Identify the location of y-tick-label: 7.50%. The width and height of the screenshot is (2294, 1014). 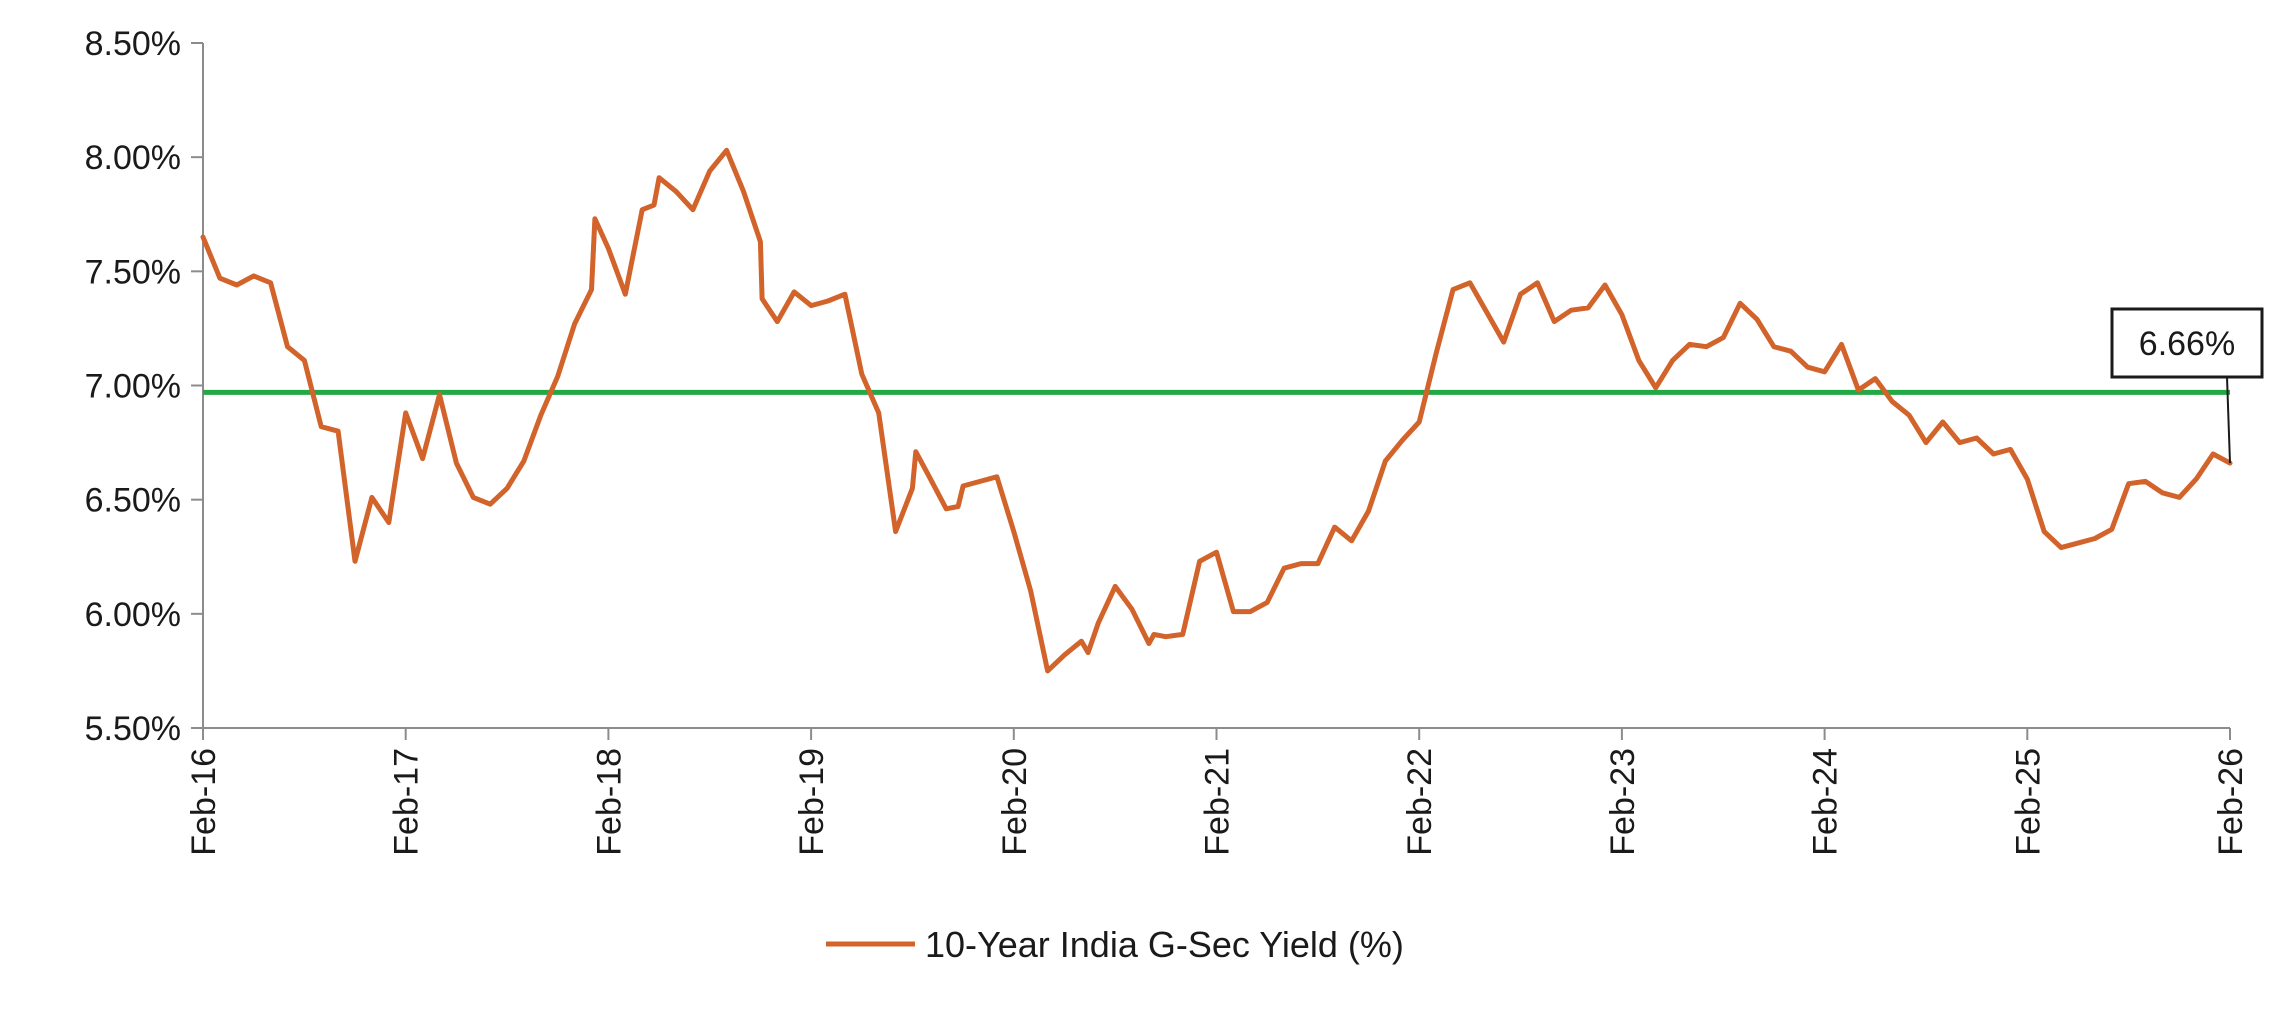
(133, 272).